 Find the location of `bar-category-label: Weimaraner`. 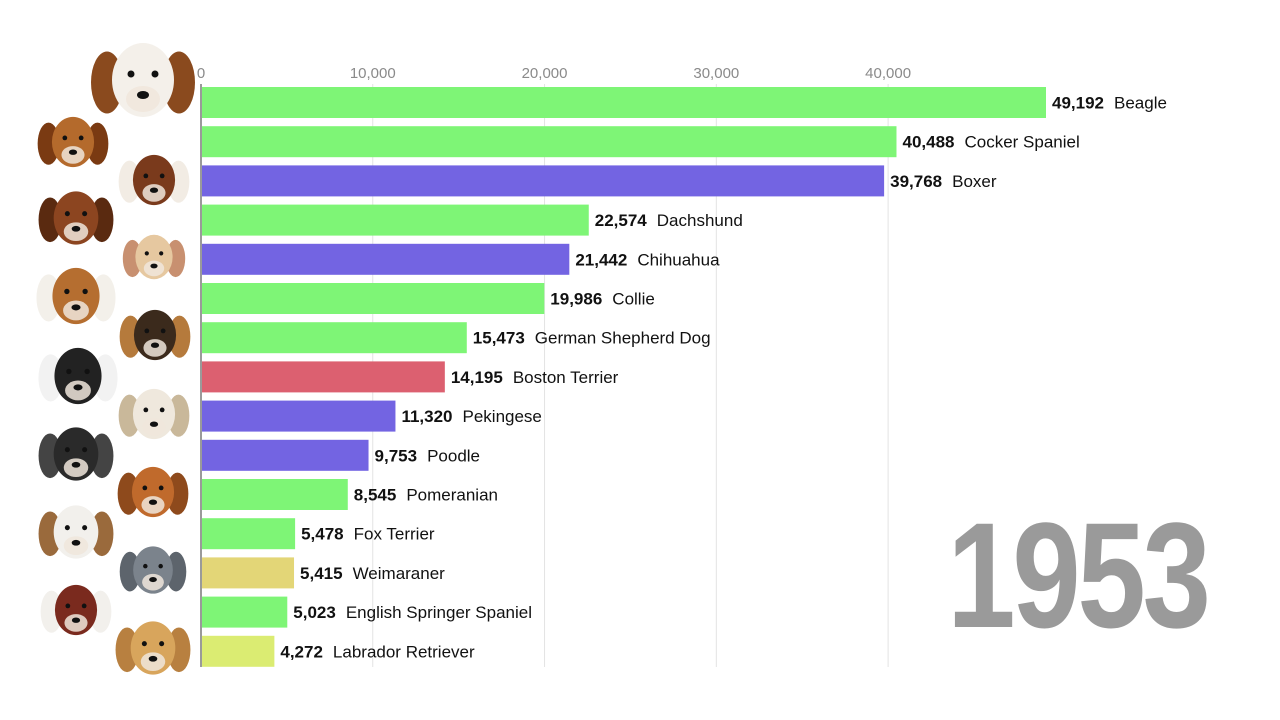

bar-category-label: Weimaraner is located at coordinates (399, 573).